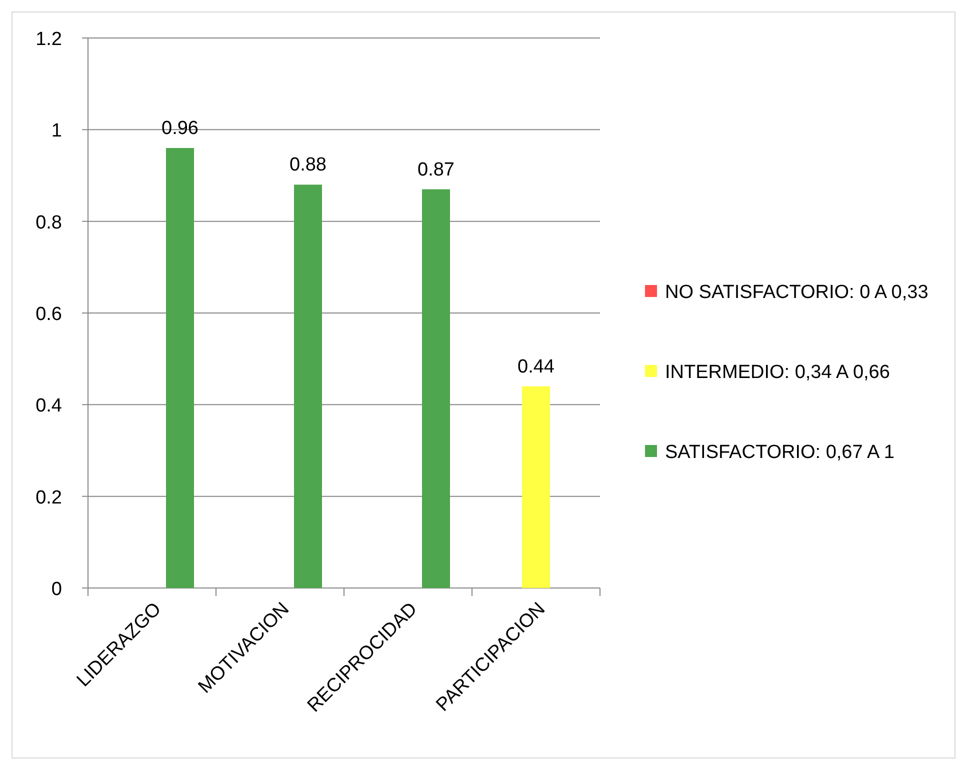 The image size is (956, 759). I want to click on data-label: 0.87, so click(436, 169).